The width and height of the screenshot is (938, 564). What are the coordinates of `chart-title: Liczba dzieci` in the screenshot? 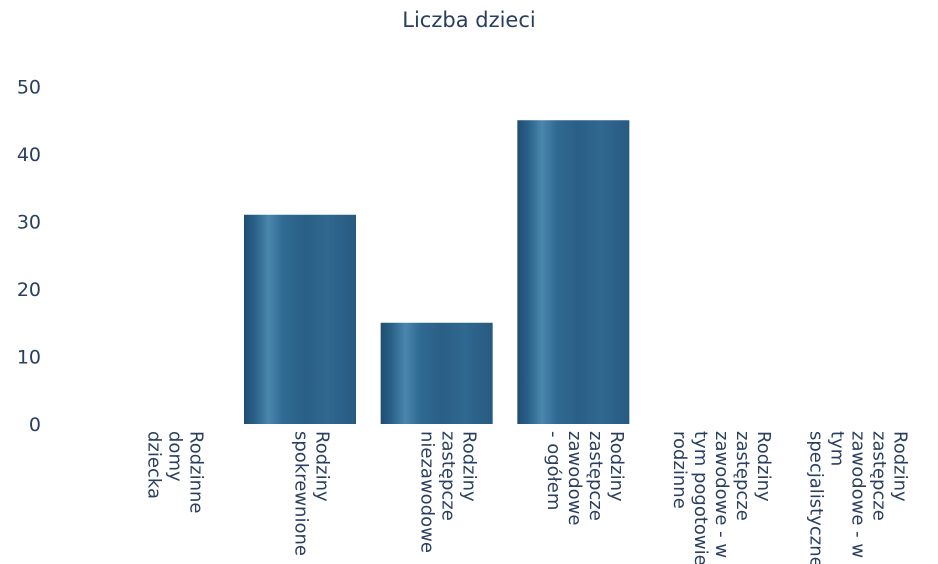 It's located at (469, 20).